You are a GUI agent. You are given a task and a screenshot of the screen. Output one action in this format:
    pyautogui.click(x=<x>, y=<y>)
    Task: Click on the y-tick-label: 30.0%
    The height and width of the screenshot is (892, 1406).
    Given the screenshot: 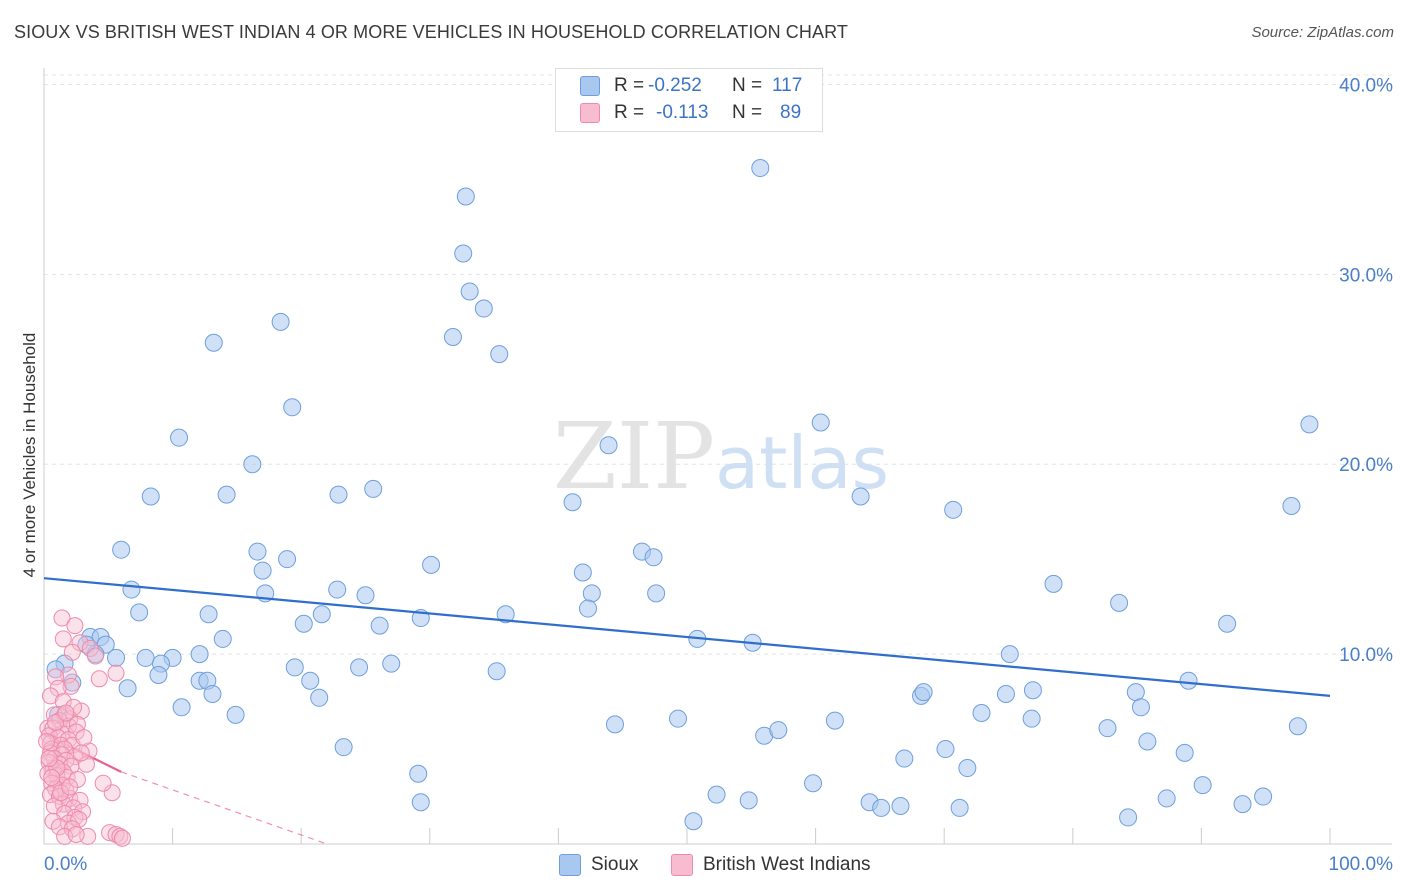 What is the action you would take?
    pyautogui.click(x=1366, y=275)
    